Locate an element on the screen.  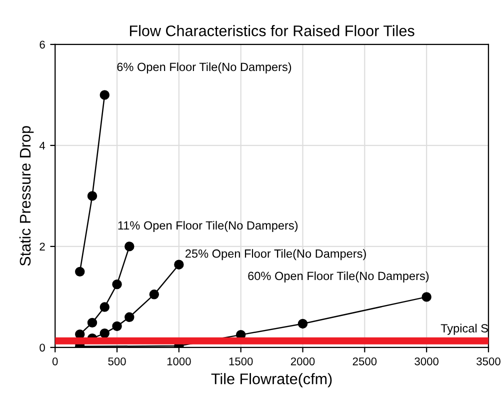
series-label: 25% Open Floor Tile(No Dampers) is located at coordinates (276, 254).